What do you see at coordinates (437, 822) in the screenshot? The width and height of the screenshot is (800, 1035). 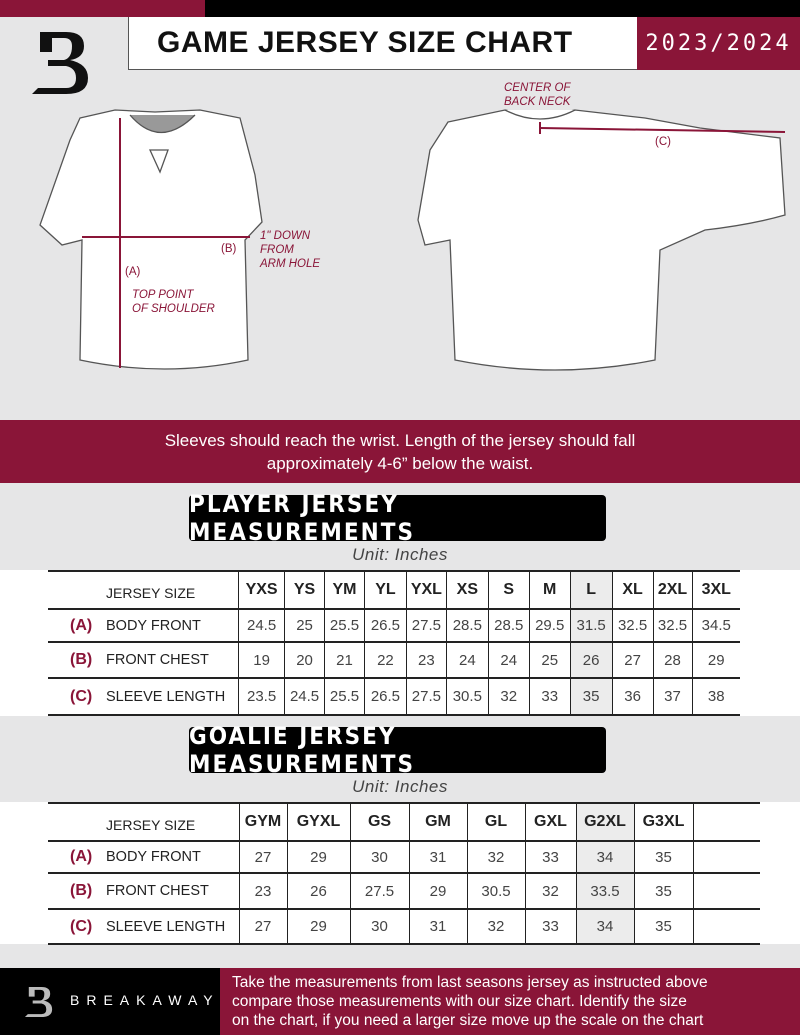 I see `size-column-header: GM` at bounding box center [437, 822].